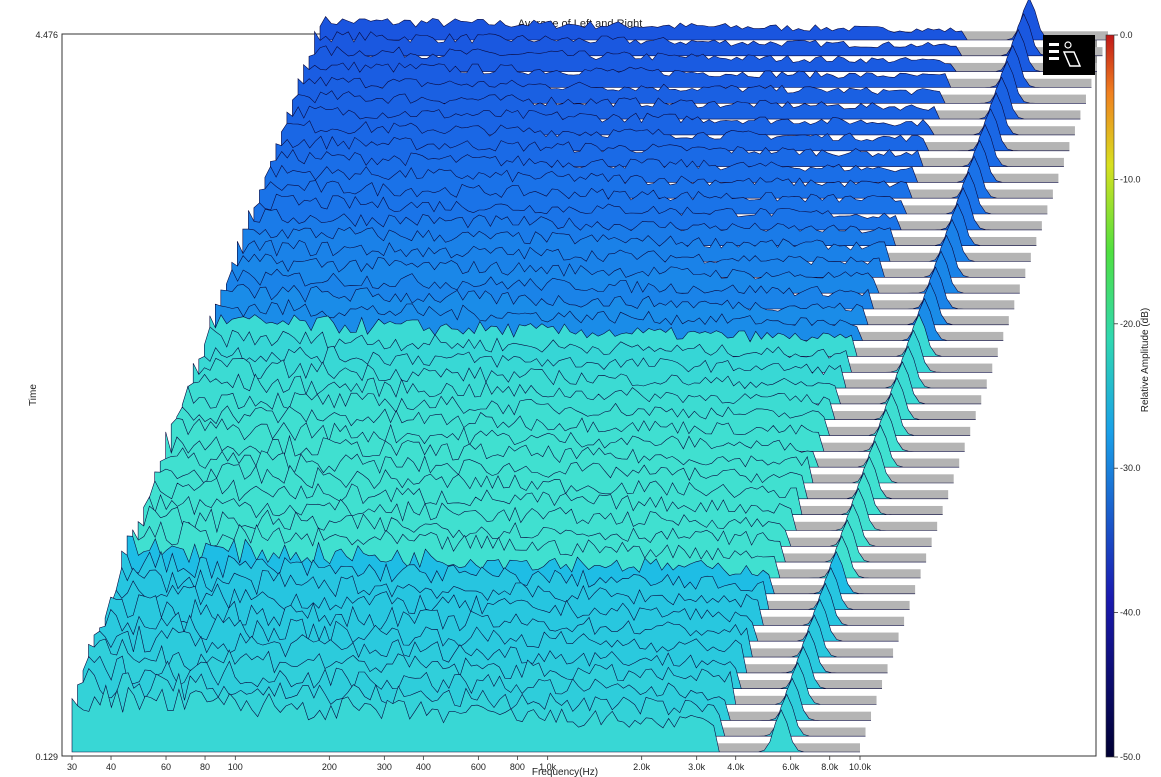 The width and height of the screenshot is (1161, 777). Describe the element at coordinates (46, 757) in the screenshot. I see `y-tick-min: 0.129` at that location.